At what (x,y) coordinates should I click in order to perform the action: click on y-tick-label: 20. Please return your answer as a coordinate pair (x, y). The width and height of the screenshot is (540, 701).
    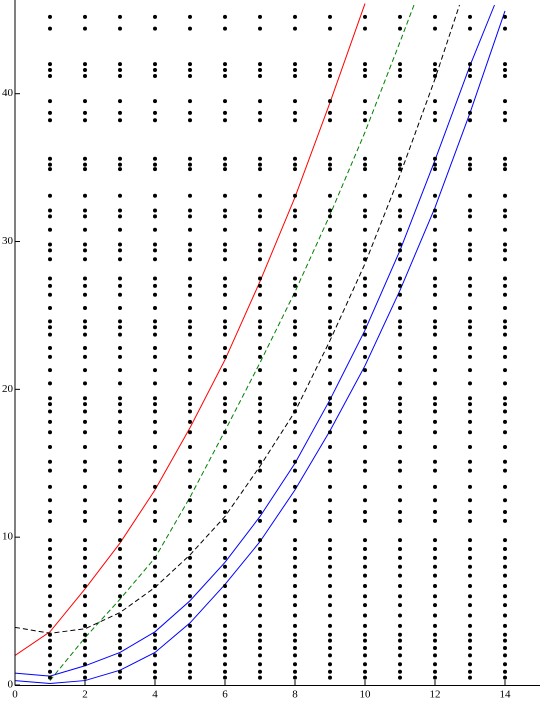
    Looking at the image, I should click on (8, 389).